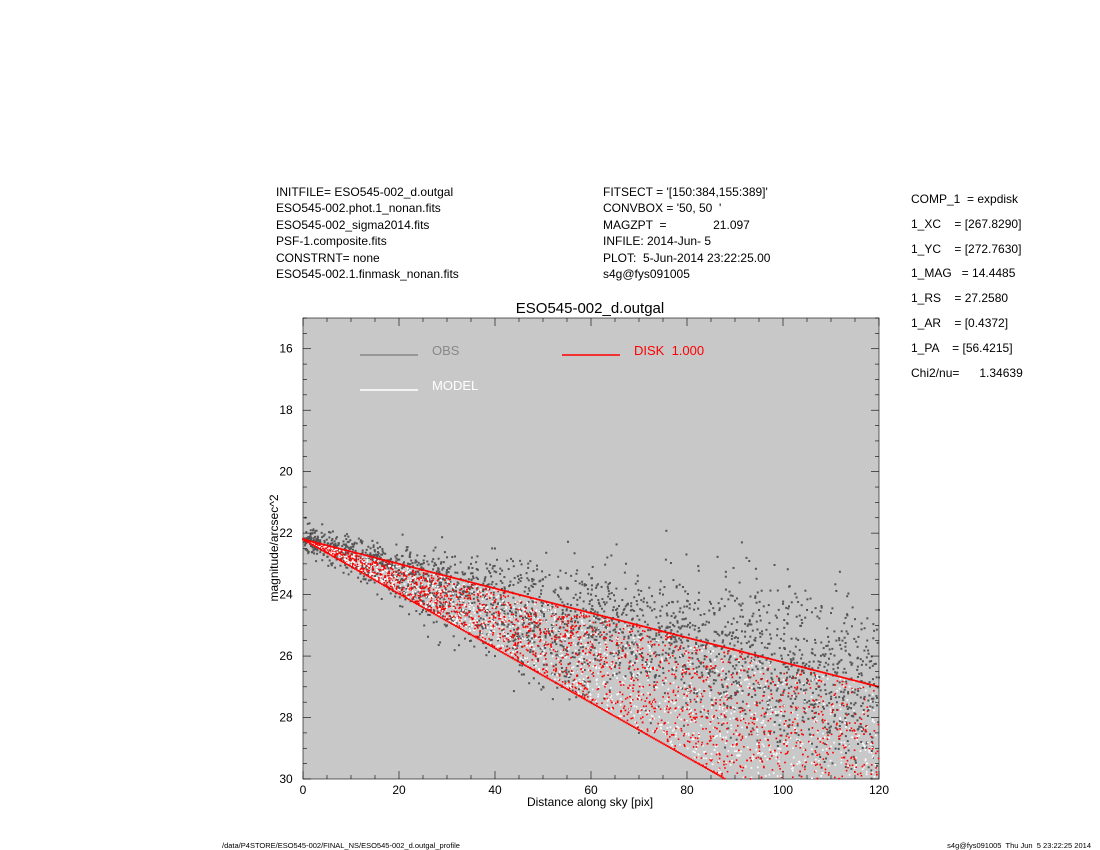 The height and width of the screenshot is (850, 1100). I want to click on fit-param-line: 1_PA = [56.4215], so click(962, 347).